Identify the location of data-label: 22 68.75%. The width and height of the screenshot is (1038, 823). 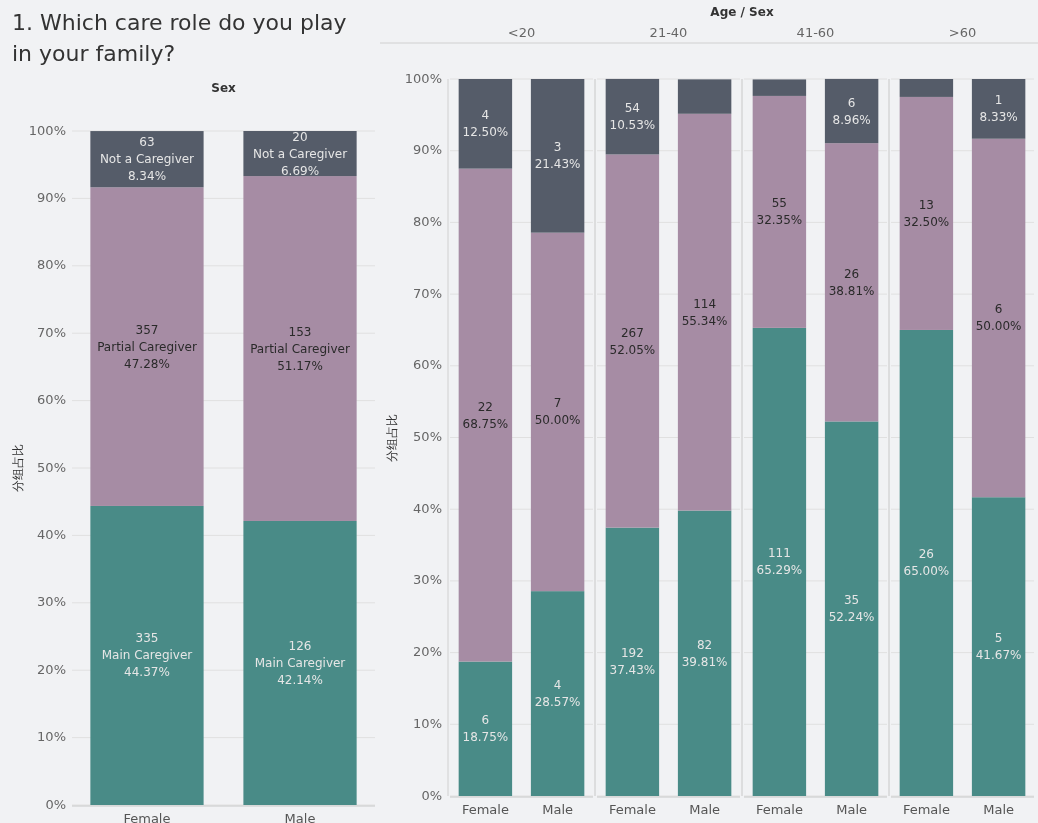
(485, 415).